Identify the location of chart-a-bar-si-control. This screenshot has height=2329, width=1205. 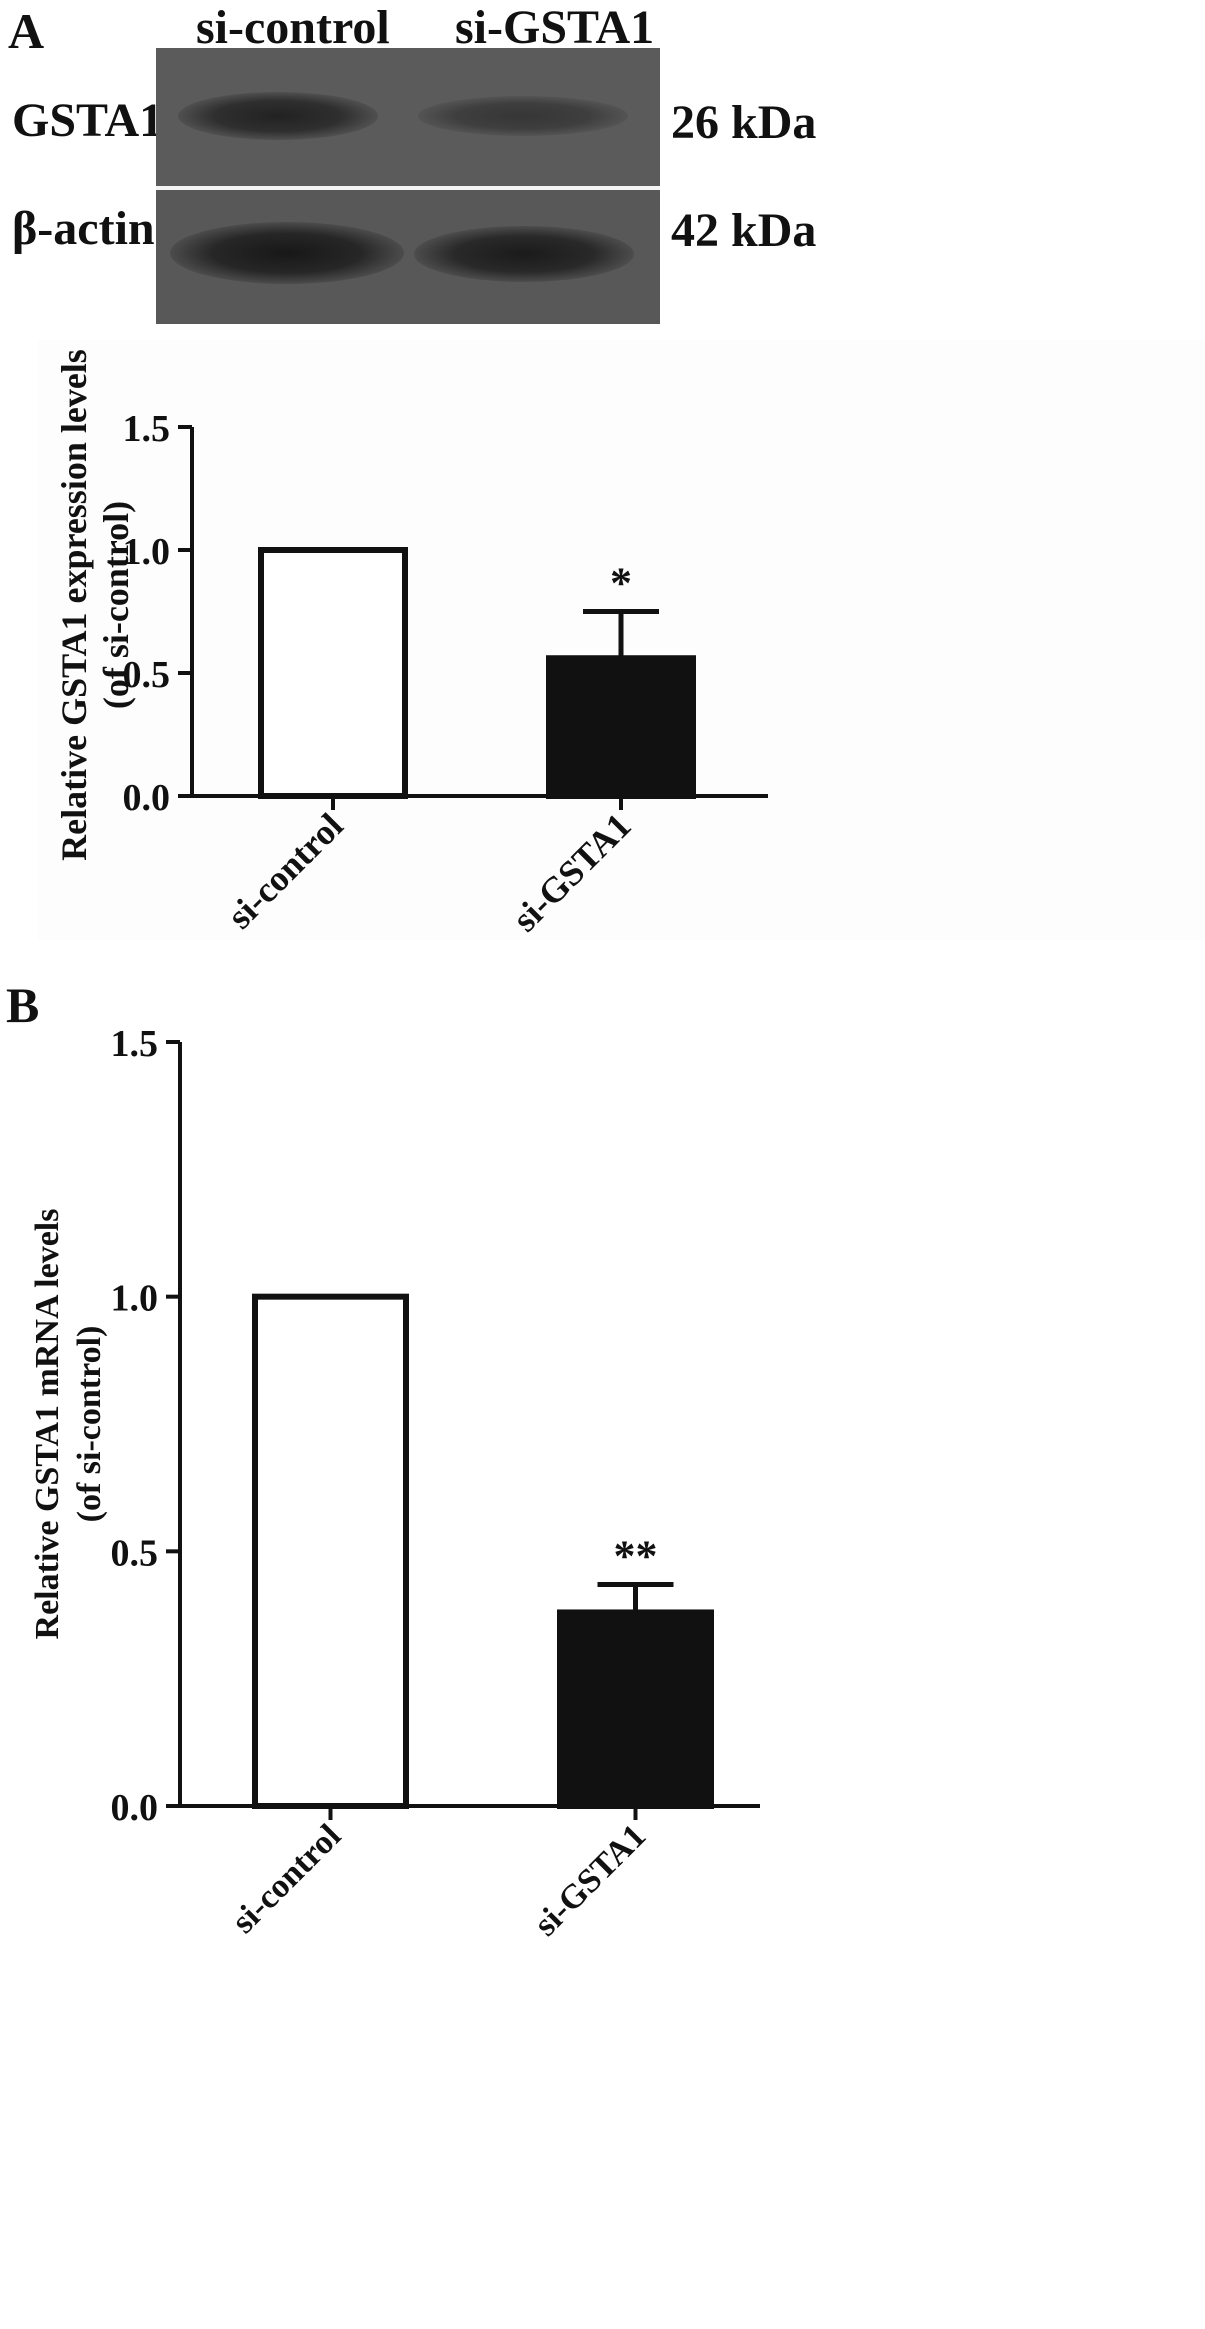
(333, 673).